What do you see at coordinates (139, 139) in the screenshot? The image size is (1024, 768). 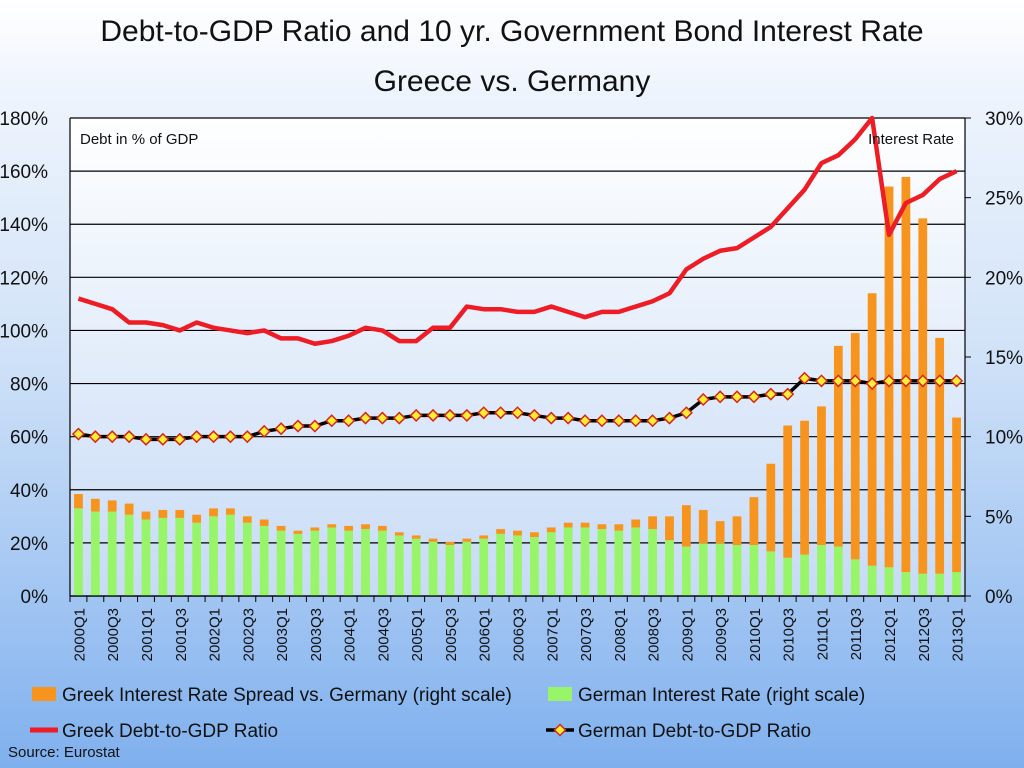 I see `left-axis-title: Debt in % of GDP` at bounding box center [139, 139].